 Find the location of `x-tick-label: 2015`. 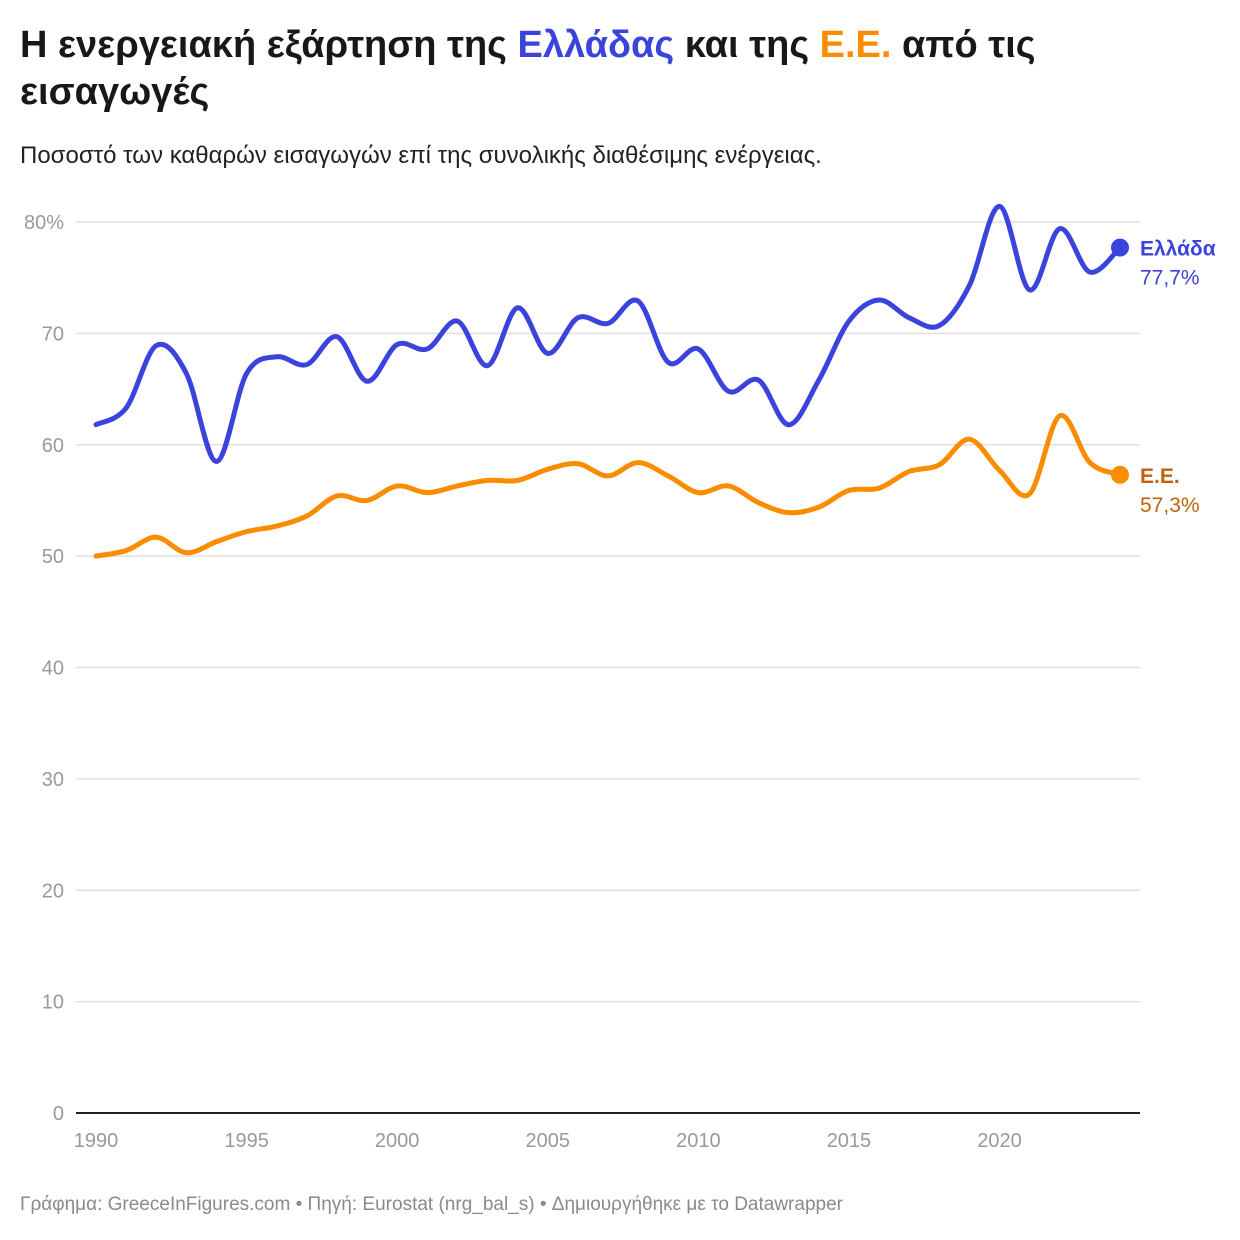

x-tick-label: 2015 is located at coordinates (849, 1141).